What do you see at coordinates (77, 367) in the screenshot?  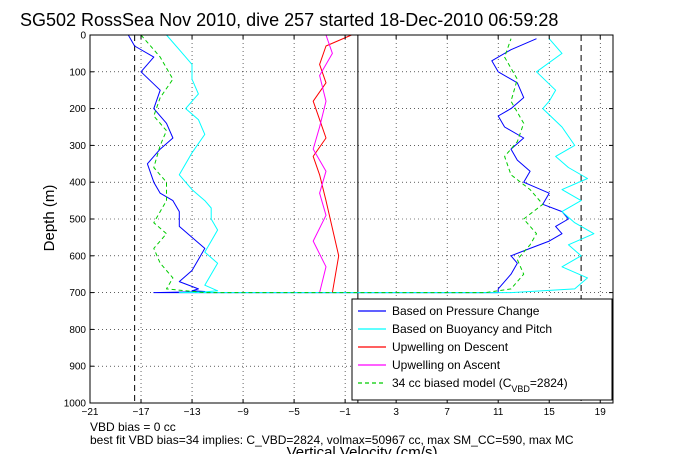 I see `y-tick-label: 900` at bounding box center [77, 367].